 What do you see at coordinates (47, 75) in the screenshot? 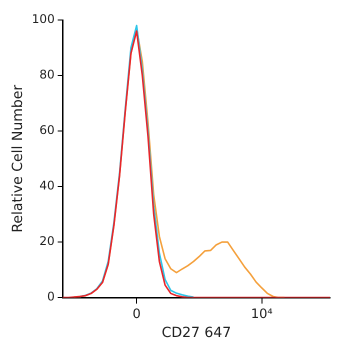
I see `y-tick-label: 80` at bounding box center [47, 75].